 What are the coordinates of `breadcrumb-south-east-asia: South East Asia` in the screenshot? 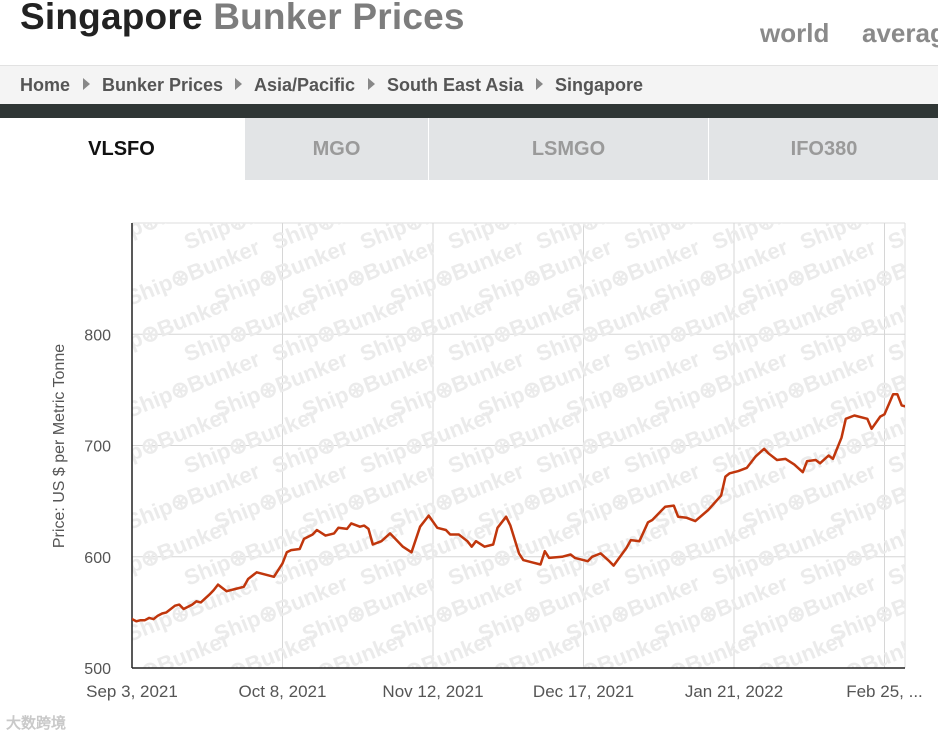 It's located at (455, 85).